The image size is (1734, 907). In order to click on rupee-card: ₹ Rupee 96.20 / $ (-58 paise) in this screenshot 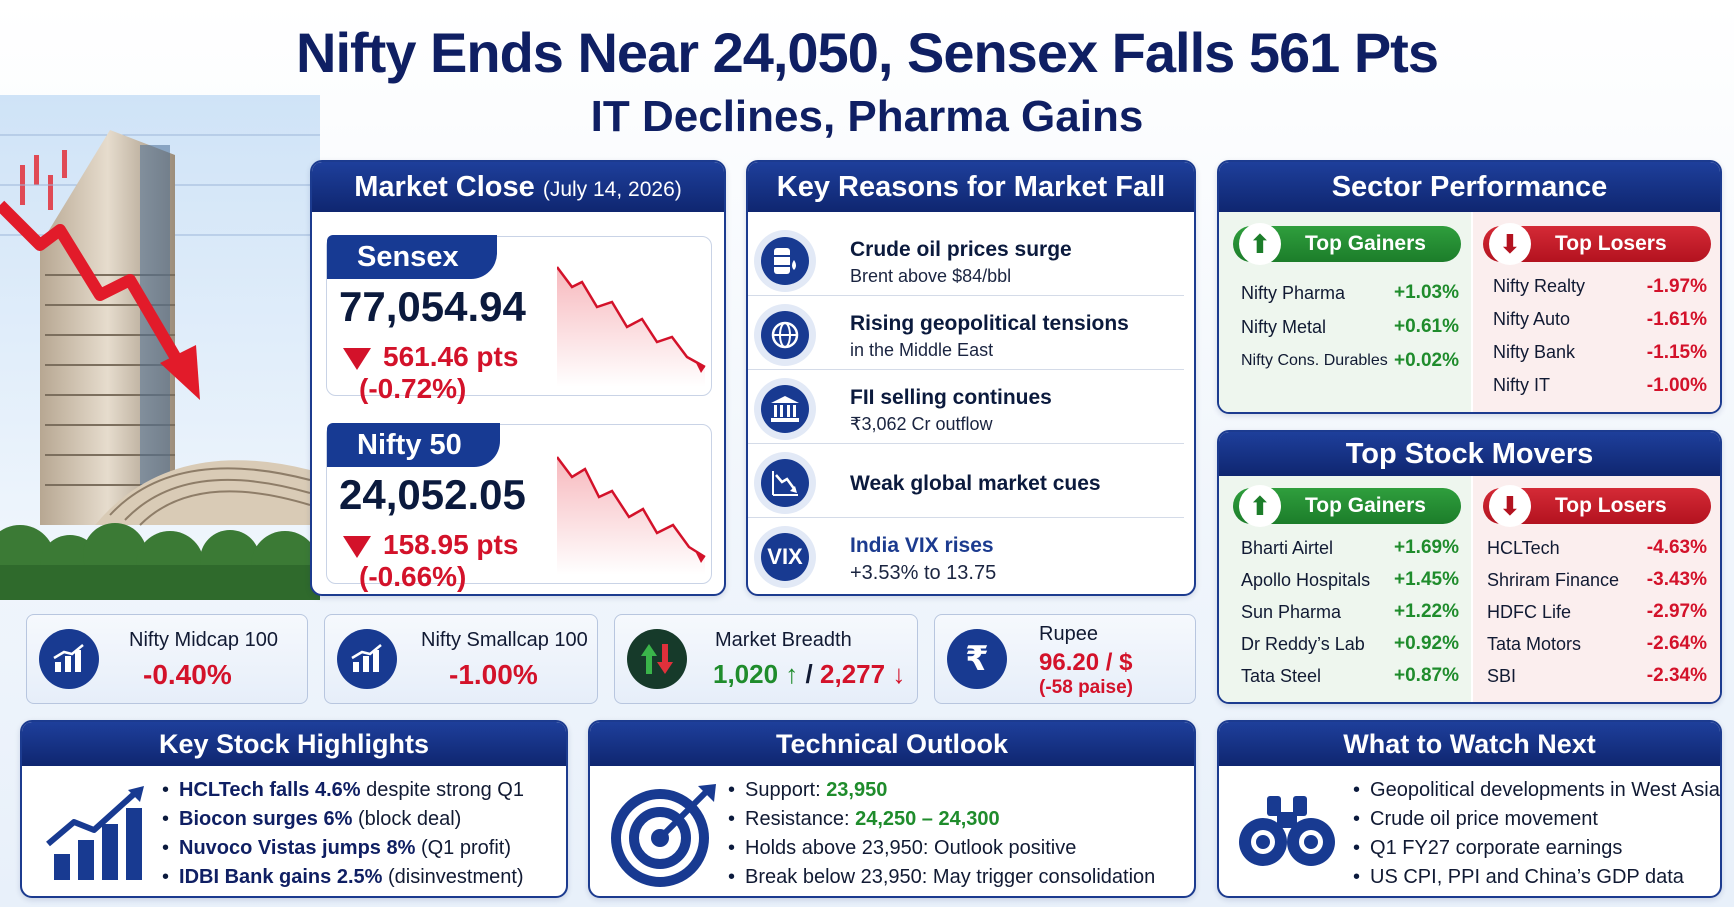, I will do `click(1065, 659)`.